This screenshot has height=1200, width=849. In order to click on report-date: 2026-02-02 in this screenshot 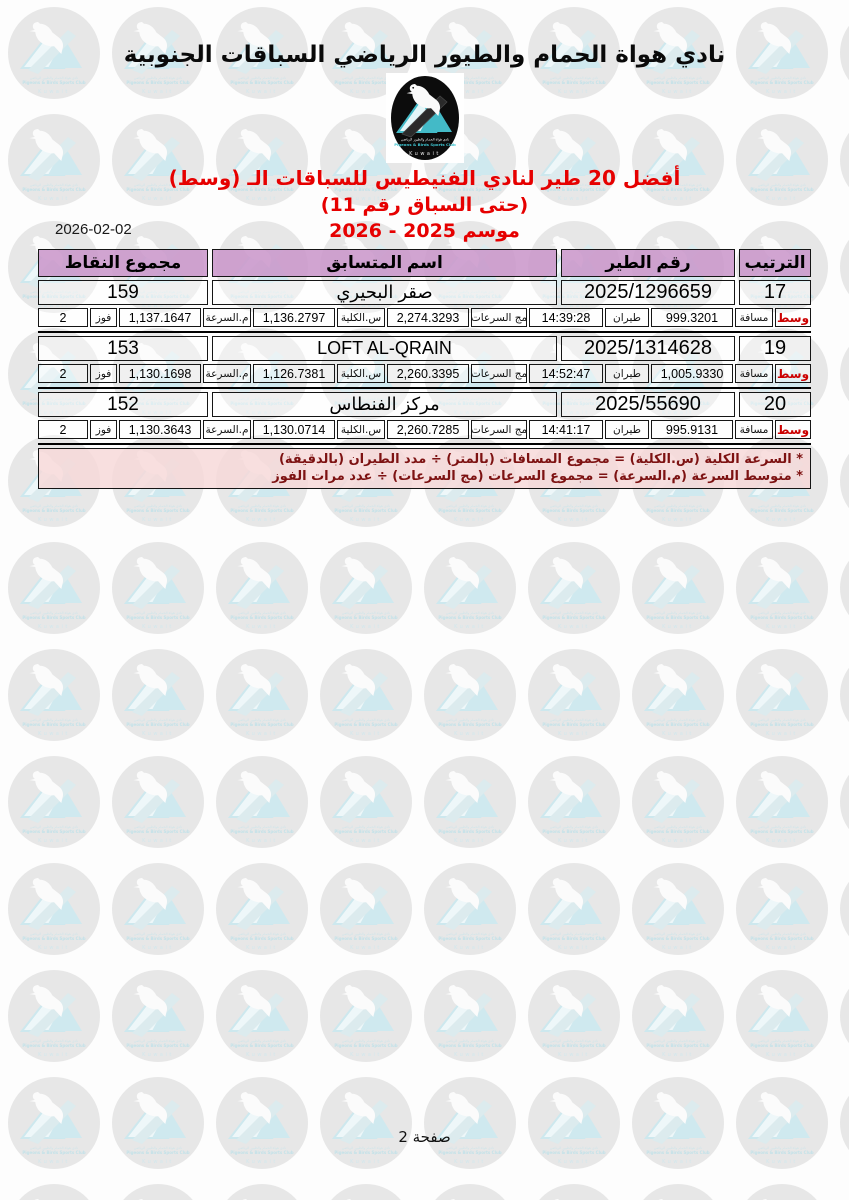, I will do `click(93, 229)`.